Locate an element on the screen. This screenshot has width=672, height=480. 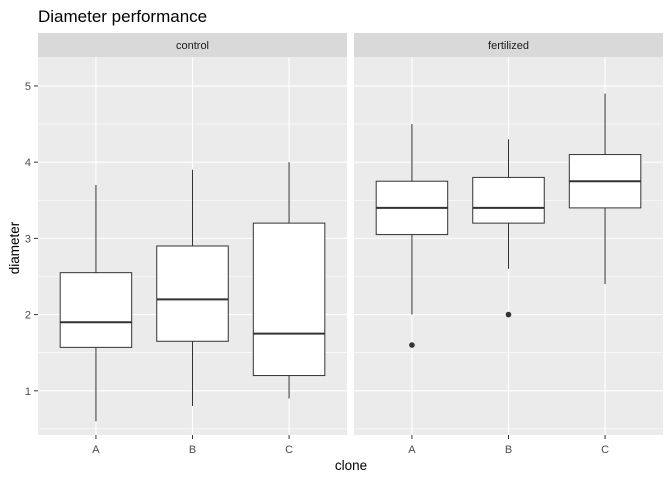
facet-strip-label: control is located at coordinates (192, 46).